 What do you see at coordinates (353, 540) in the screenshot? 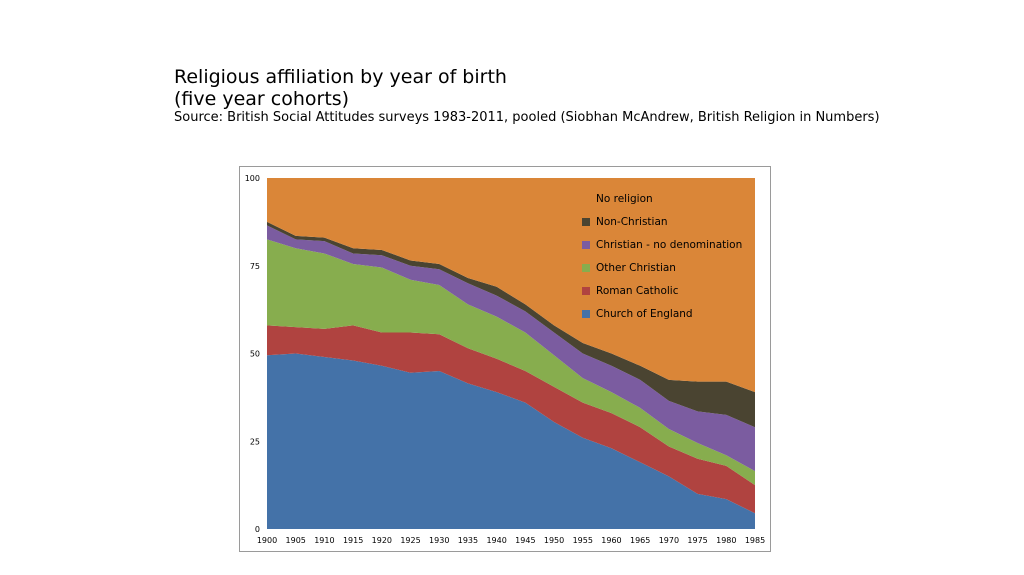
I see `x-tick-label: 1915` at bounding box center [353, 540].